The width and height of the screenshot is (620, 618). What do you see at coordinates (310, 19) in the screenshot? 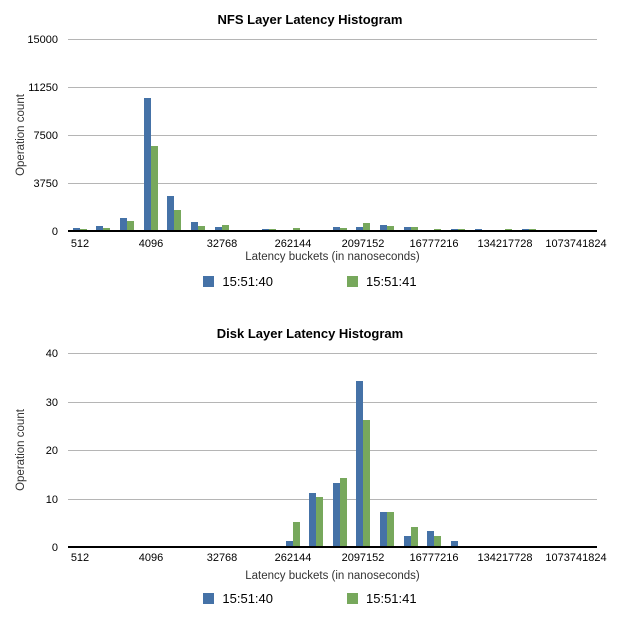
I see `chart-title: NFS Layer Latency Histogram` at bounding box center [310, 19].